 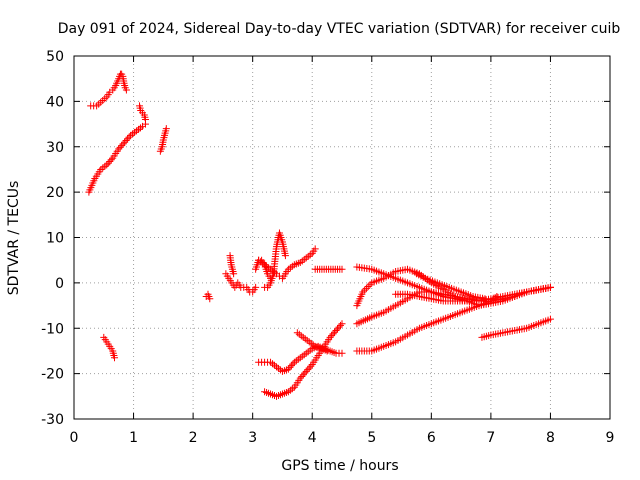 I want to click on series-s21, so click(x=427, y=323).